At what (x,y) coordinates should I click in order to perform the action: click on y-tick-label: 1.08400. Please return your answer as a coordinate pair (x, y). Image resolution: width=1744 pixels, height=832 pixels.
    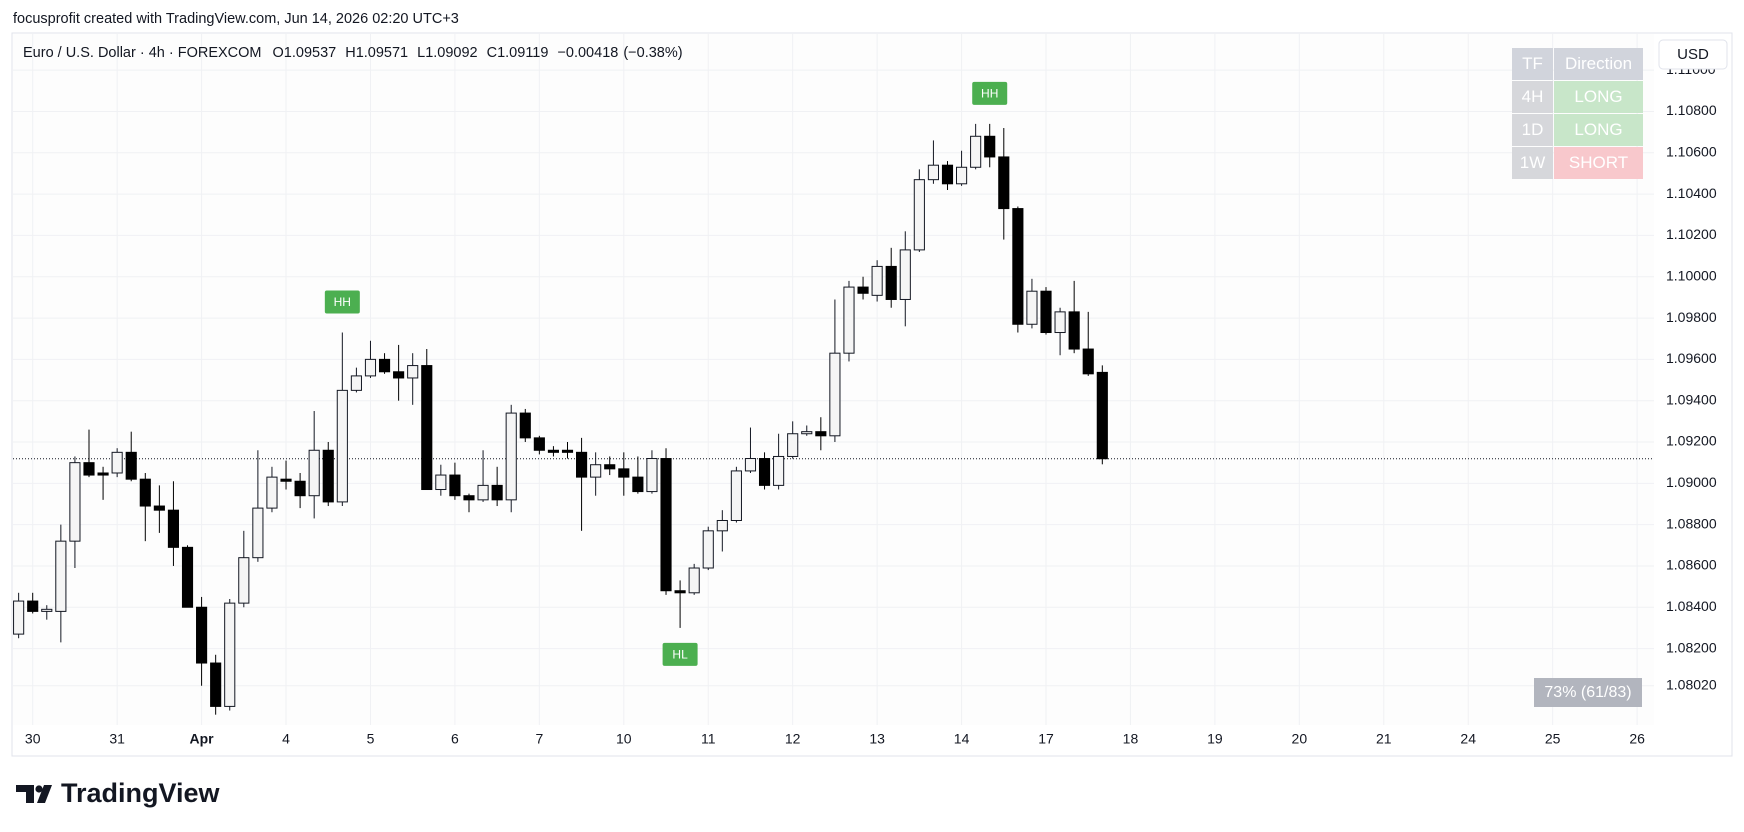
    Looking at the image, I should click on (1691, 606).